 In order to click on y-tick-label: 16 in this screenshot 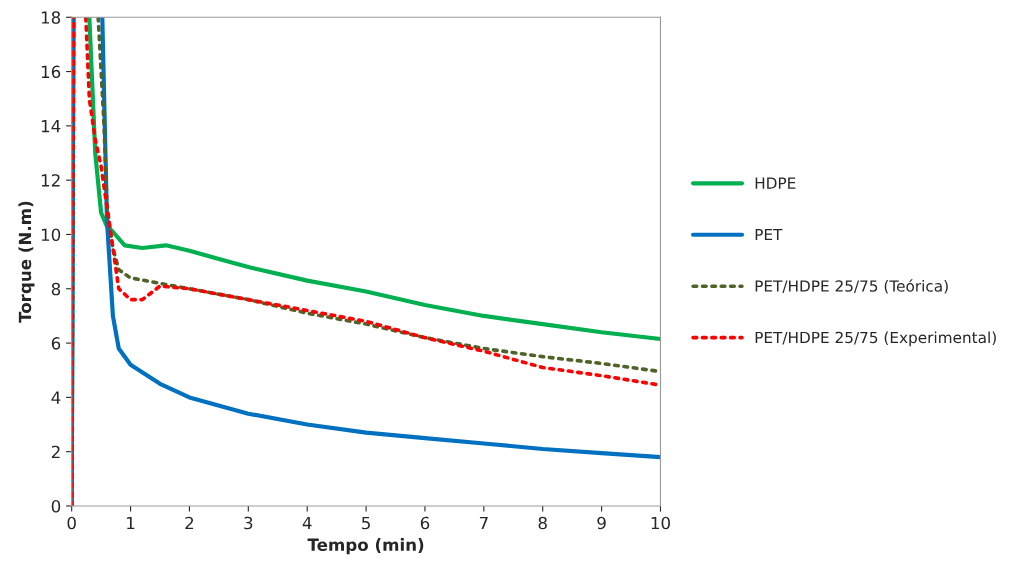, I will do `click(51, 72)`.